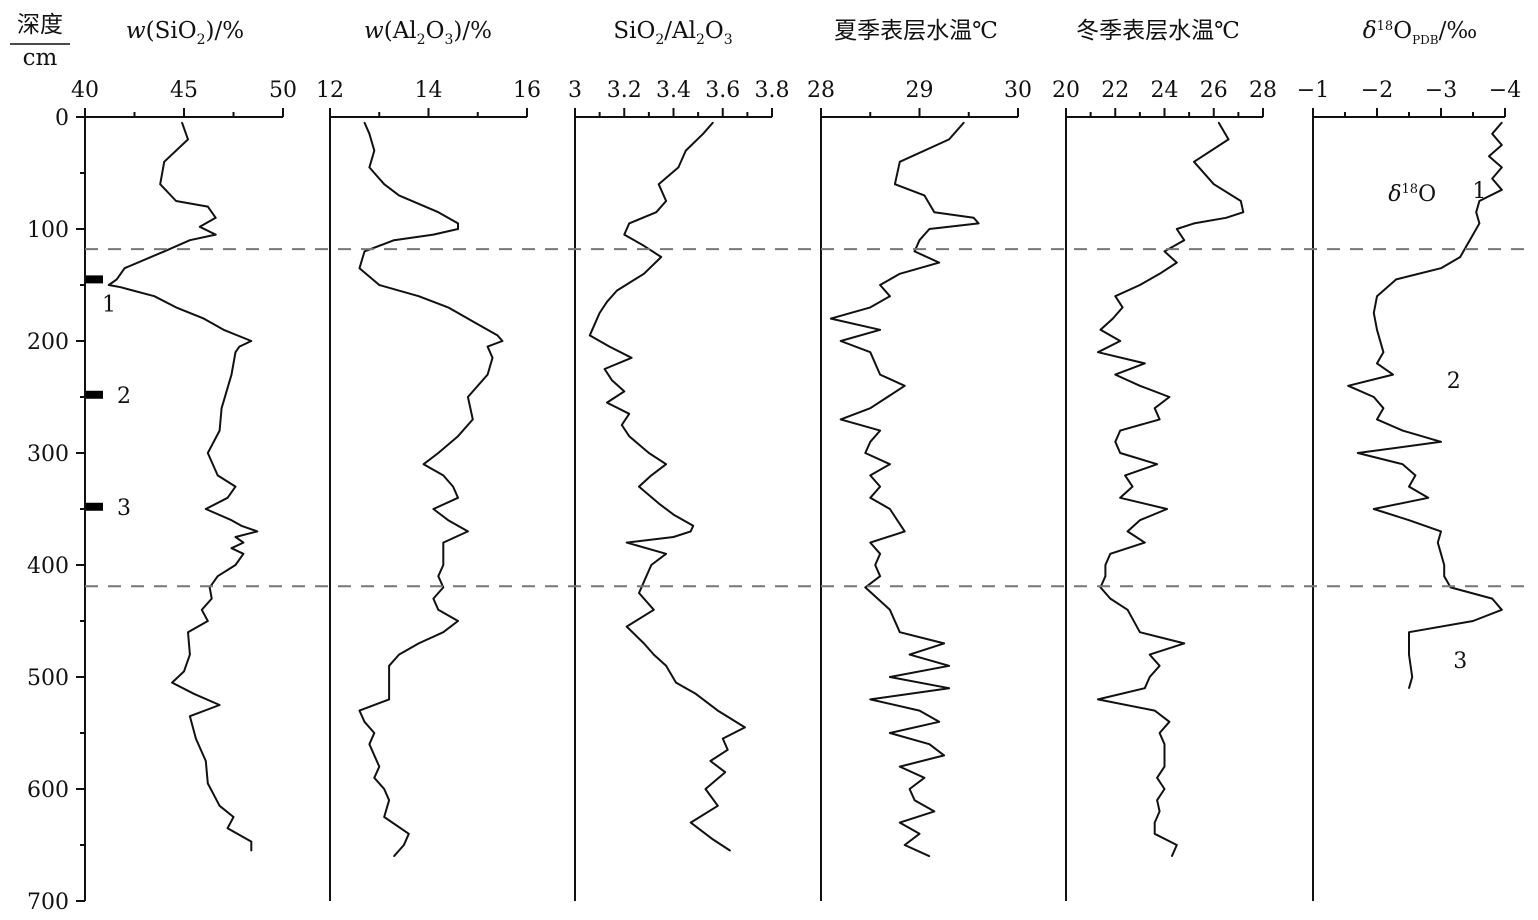  I want to click on panel-4-x-tick-label: 30, so click(1018, 90).